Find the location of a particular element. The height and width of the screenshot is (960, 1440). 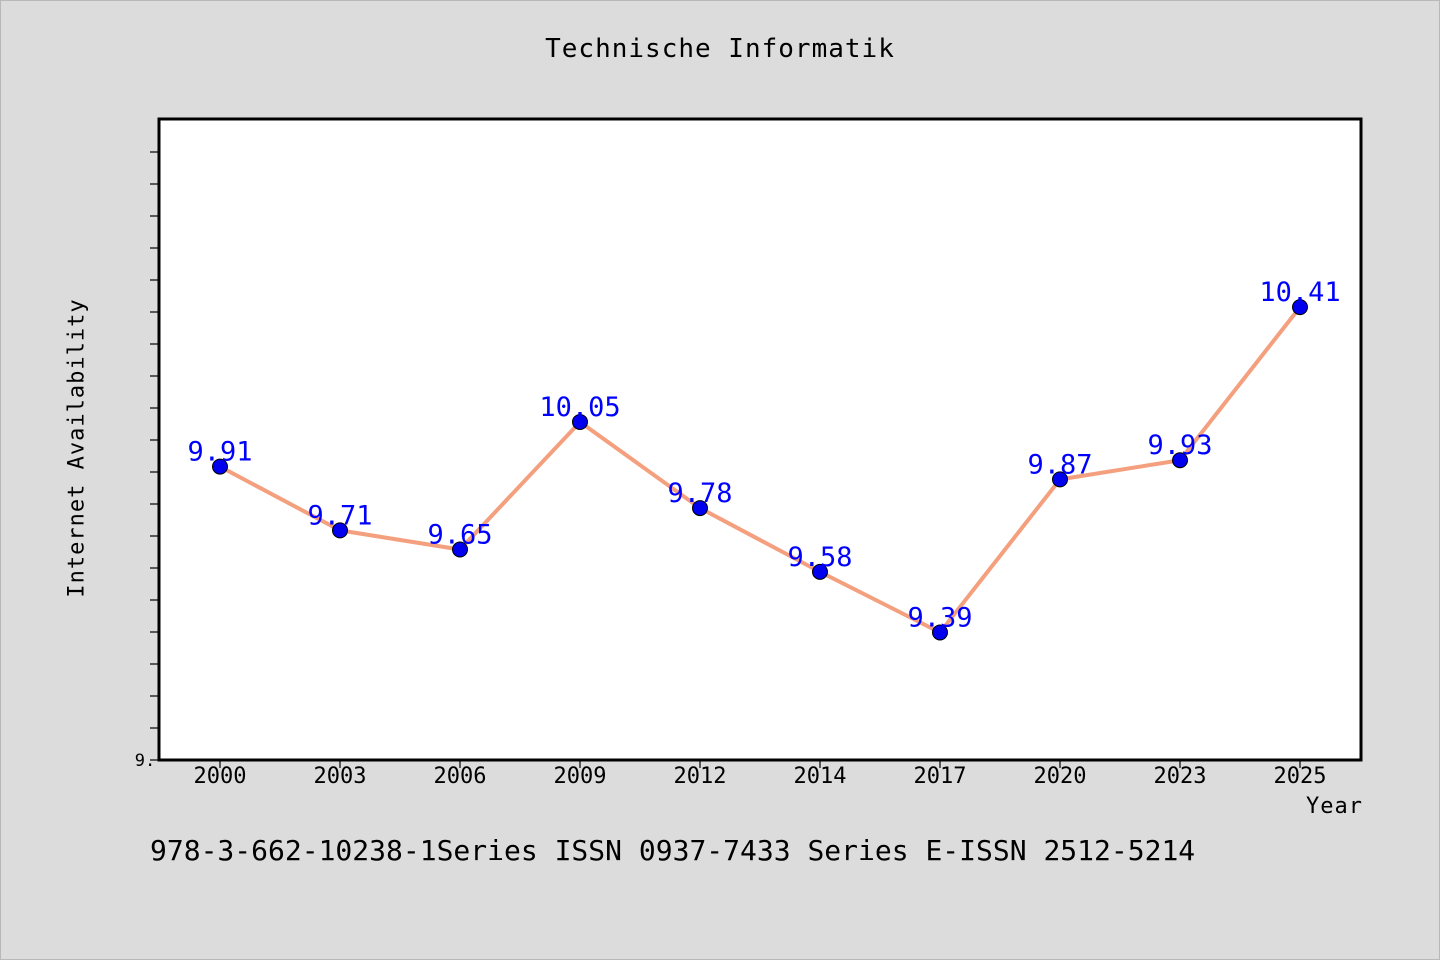

data-label: 9.58 is located at coordinates (819, 557).